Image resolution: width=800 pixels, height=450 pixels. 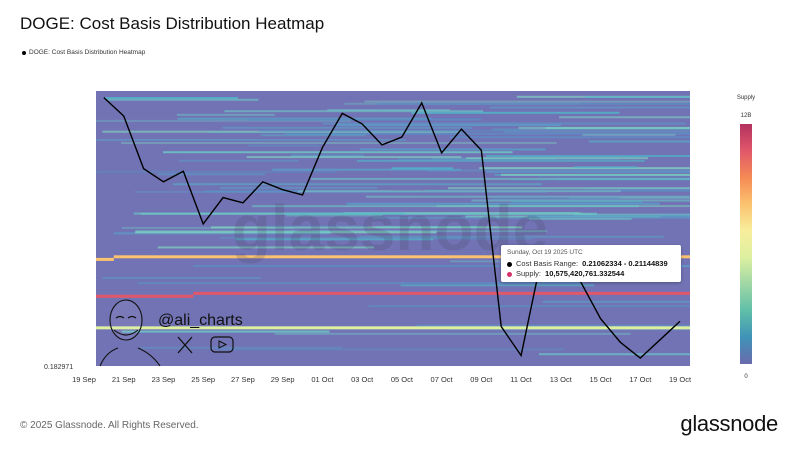 I want to click on author-avatar, so click(x=130, y=333).